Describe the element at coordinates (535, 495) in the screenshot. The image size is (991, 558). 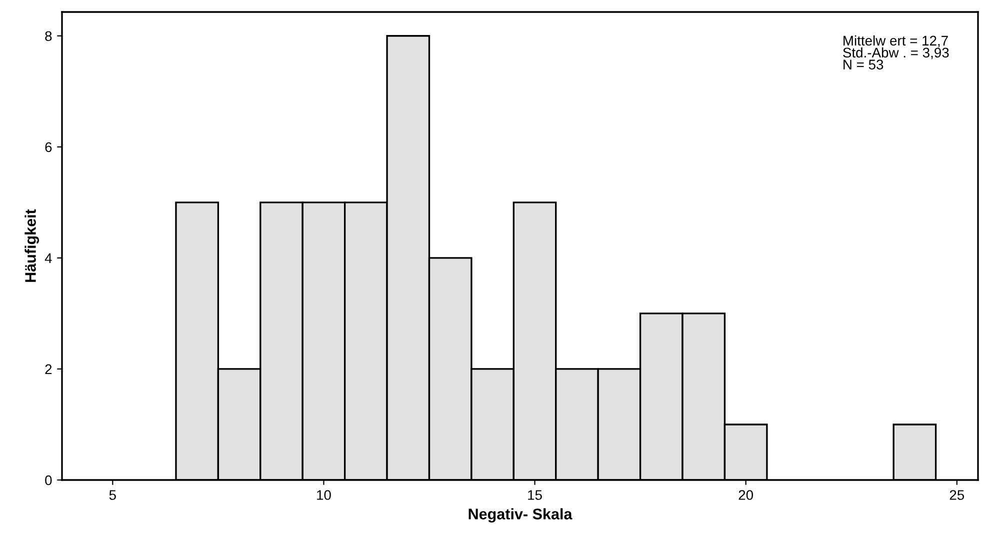
I see `x-tick-label: 15` at that location.